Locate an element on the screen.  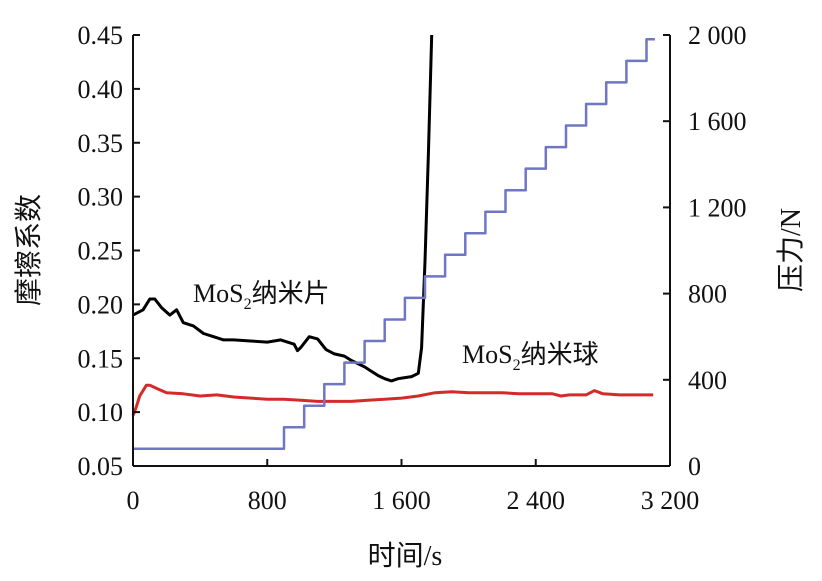
left-y-tick-label: 0.05 is located at coordinates (101, 466).